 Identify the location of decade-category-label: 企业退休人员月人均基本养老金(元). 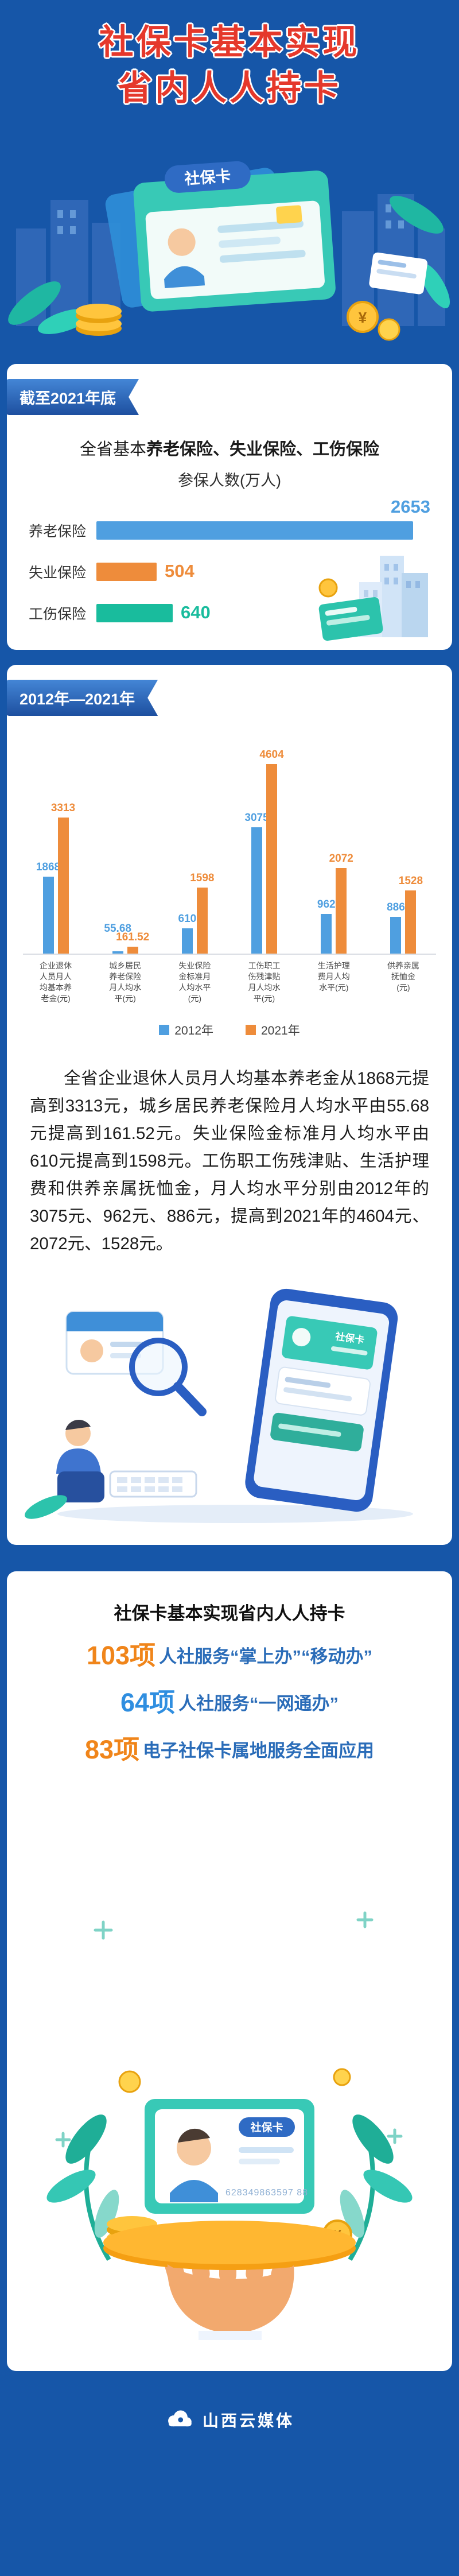
(56, 982).